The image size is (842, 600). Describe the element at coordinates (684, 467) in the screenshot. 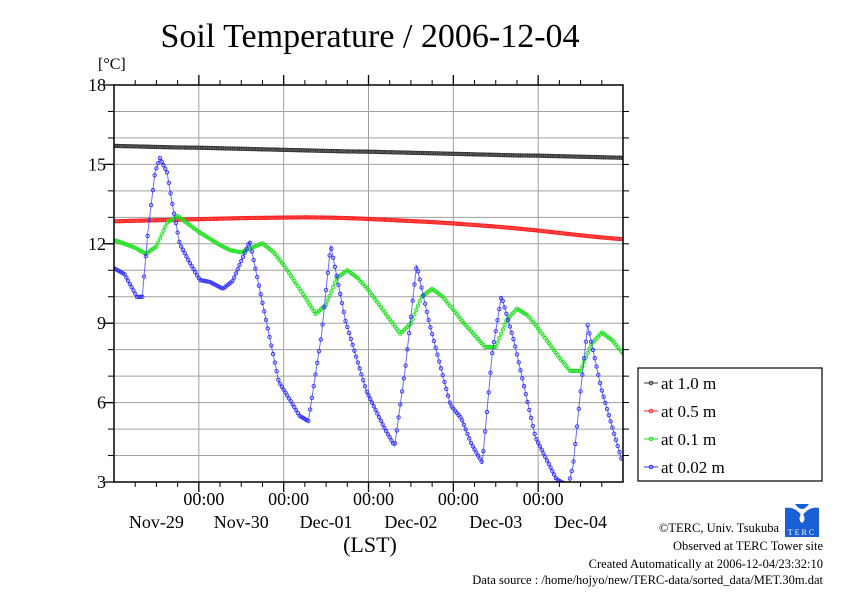

I see `legend-item: at 0.02 m` at that location.